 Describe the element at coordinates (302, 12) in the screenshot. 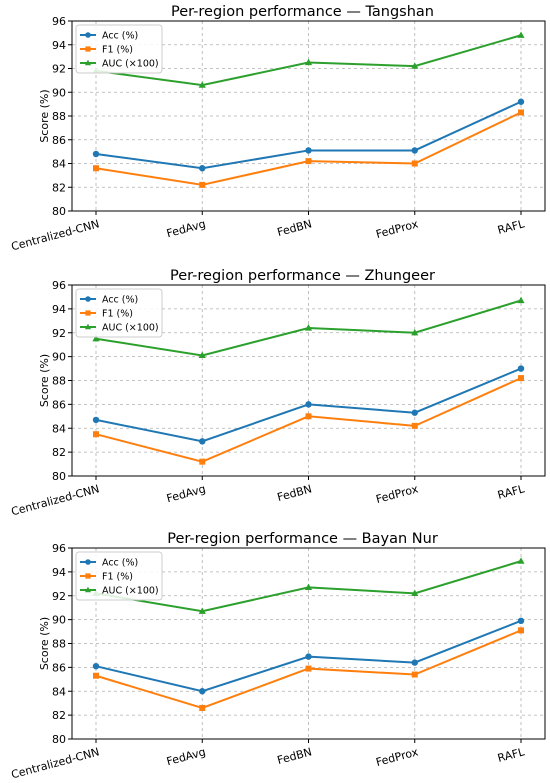

I see `chart-title: Per-region performance — Tangshan` at that location.